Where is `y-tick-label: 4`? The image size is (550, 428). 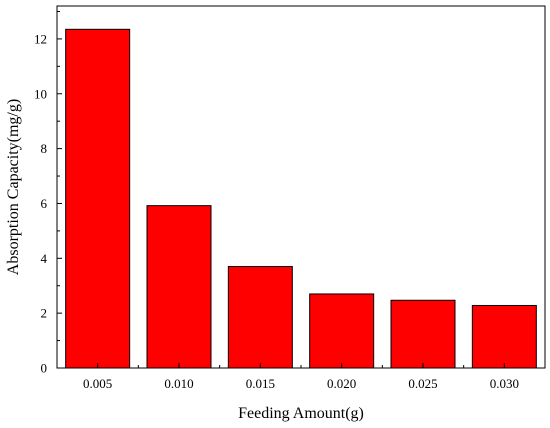
y-tick-label: 4 is located at coordinates (44, 258).